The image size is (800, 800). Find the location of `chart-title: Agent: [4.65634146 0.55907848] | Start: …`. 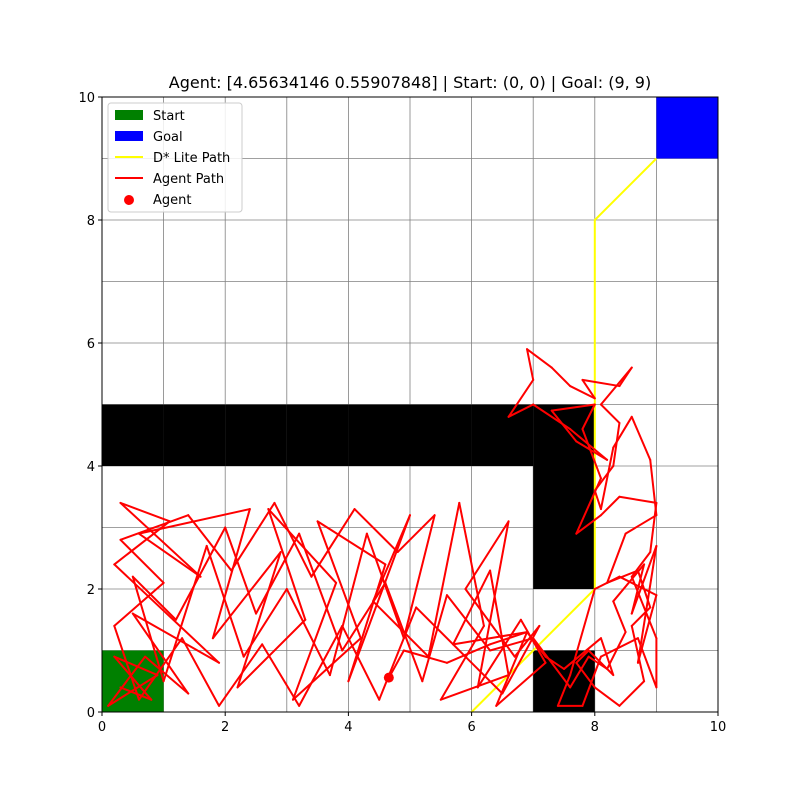

chart-title: Agent: [4.65634146 0.55907848] | Start: … is located at coordinates (410, 82).